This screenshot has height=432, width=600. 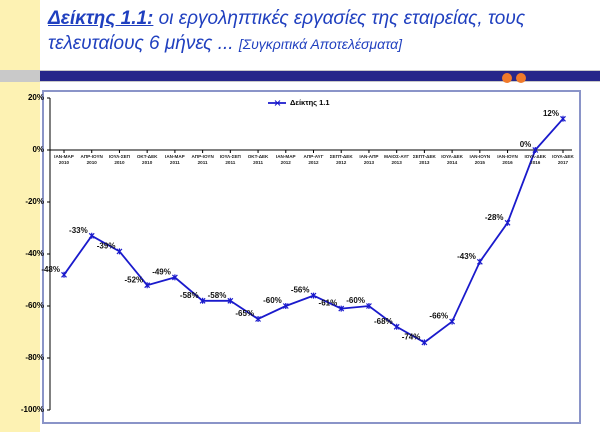 What do you see at coordinates (383, 321) in the screenshot?
I see `value-label: -68%` at bounding box center [383, 321].